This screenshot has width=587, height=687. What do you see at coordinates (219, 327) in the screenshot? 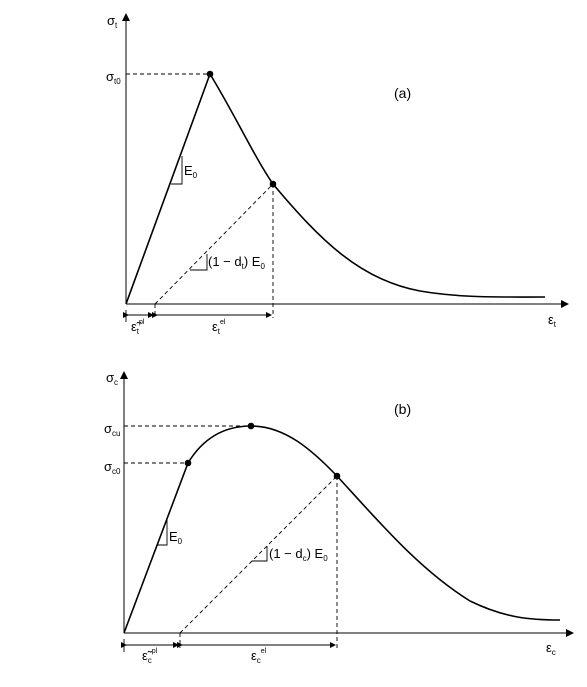
I see `panel-a-elastic-strain-label: εtel` at bounding box center [219, 327].